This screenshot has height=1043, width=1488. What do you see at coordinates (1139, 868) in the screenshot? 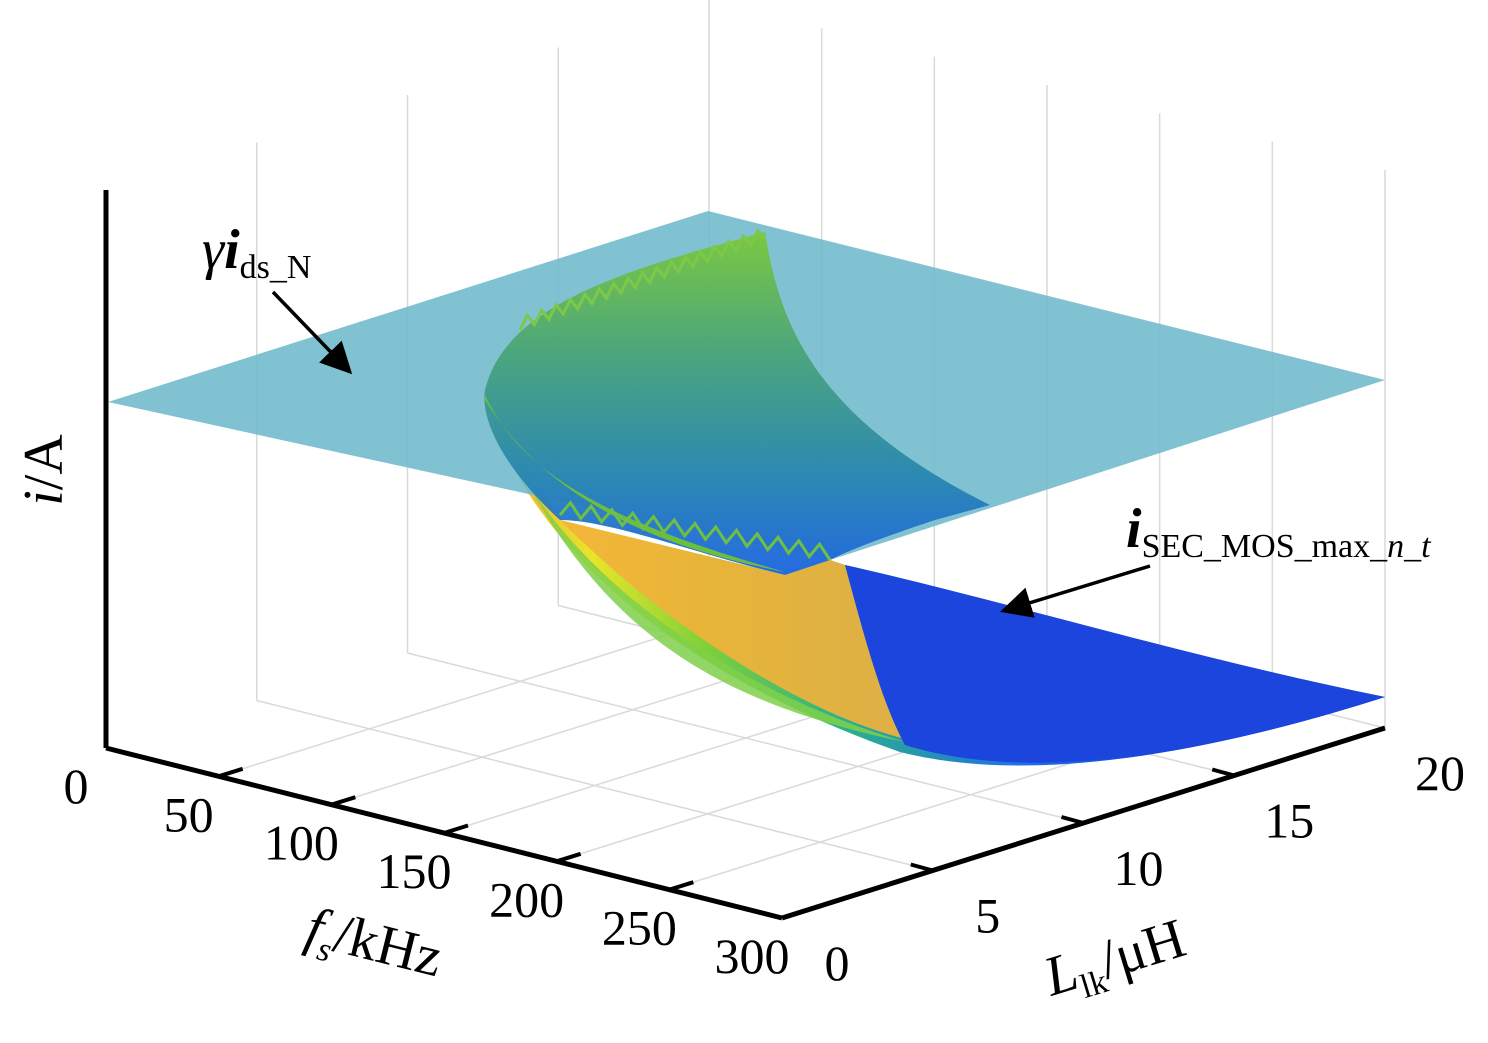
I see `y-tick-label-10: 10` at bounding box center [1139, 868].